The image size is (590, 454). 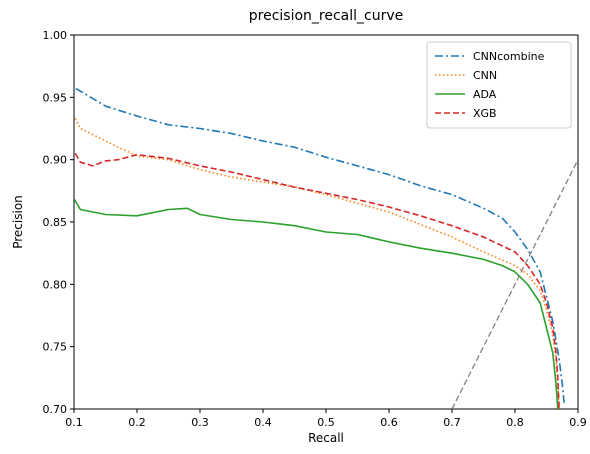 What do you see at coordinates (55, 284) in the screenshot?
I see `y-tick-label: 0.80` at bounding box center [55, 284].